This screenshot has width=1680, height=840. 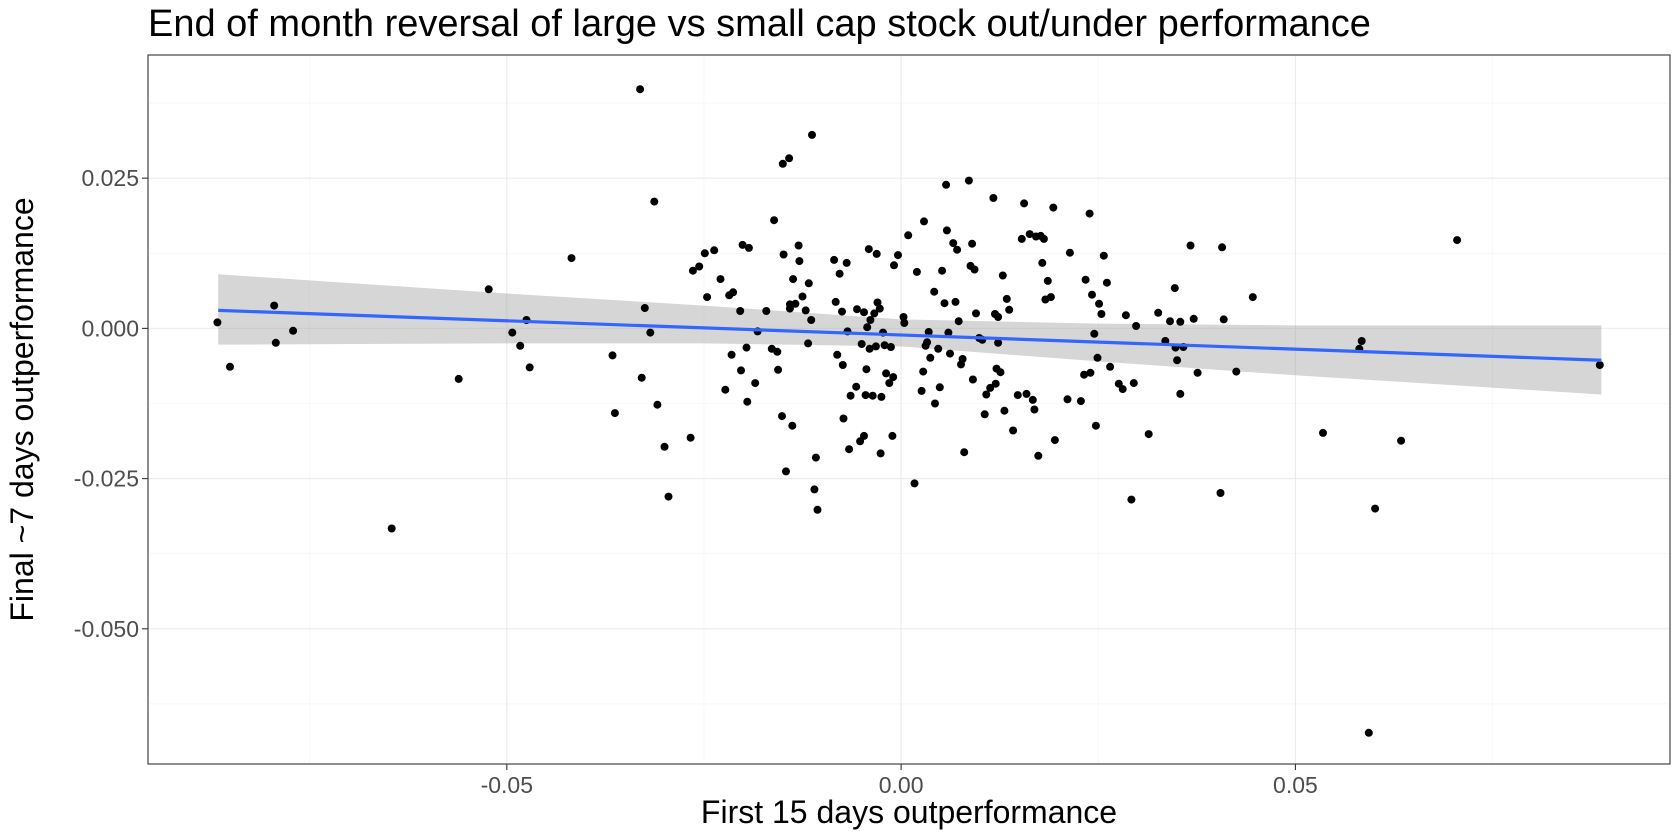 I want to click on y-tick-label: -0.050, so click(x=106, y=629).